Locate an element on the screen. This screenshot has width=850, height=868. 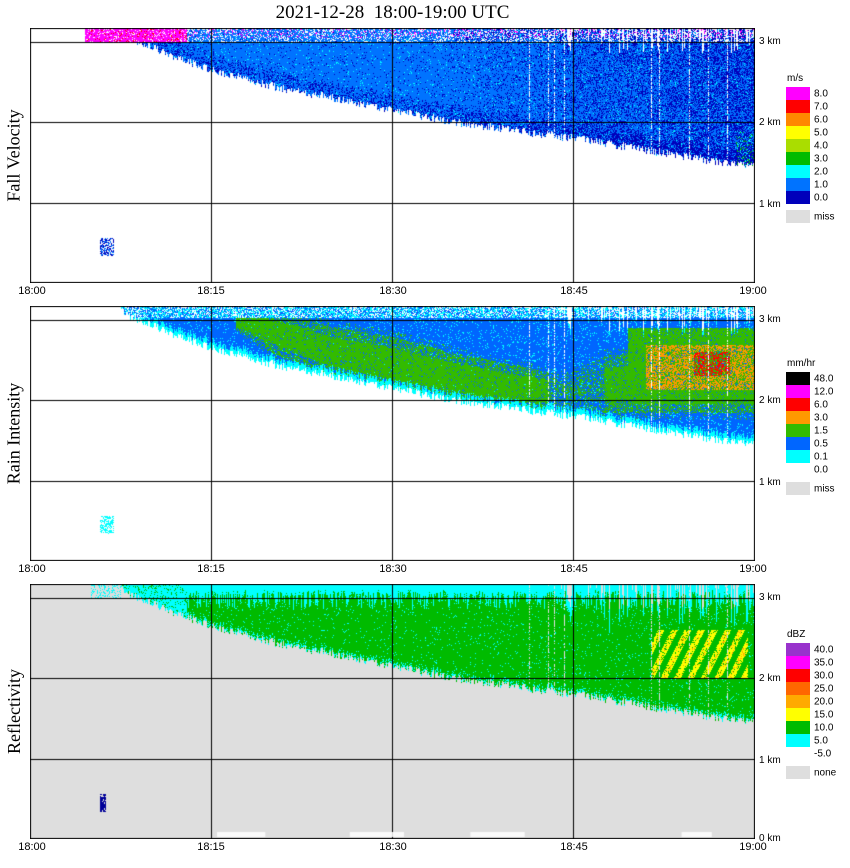
colorbar-segment: 48.0 is located at coordinates (809, 378).